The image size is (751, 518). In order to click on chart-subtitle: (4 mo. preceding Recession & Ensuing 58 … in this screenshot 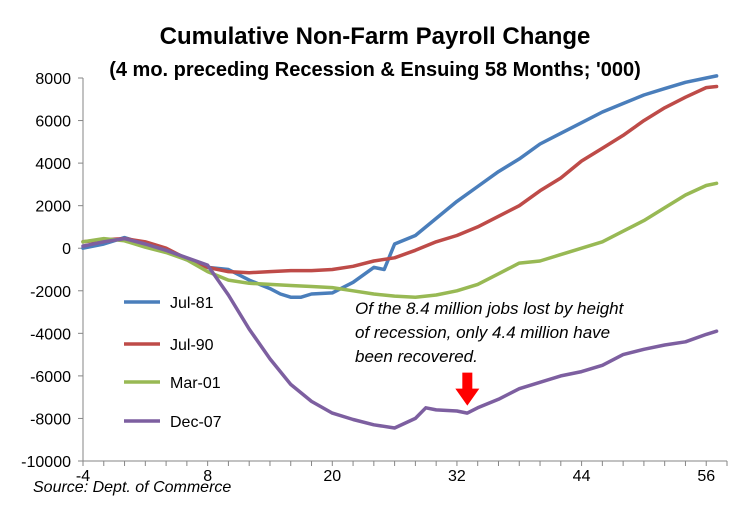, I will do `click(375, 70)`.